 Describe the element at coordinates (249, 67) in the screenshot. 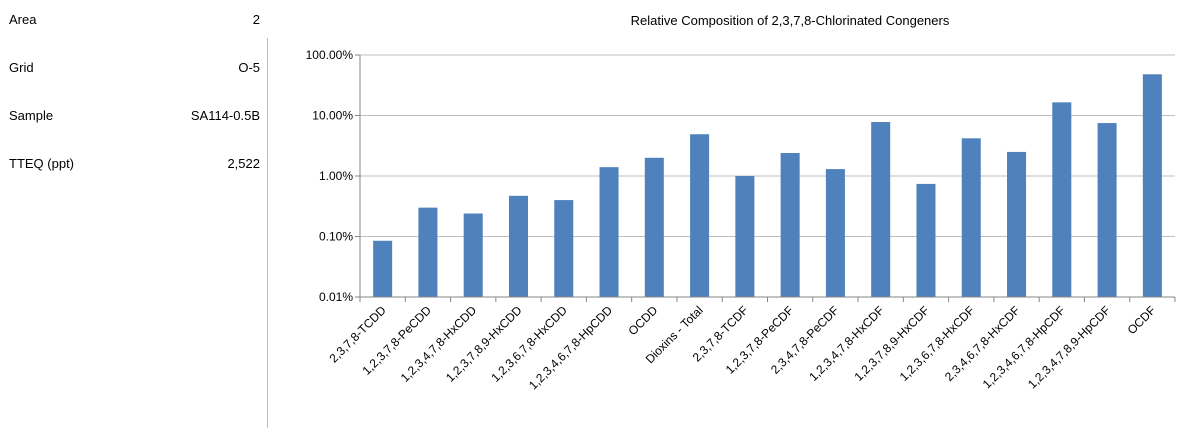

I see `grid-value: O-5` at that location.